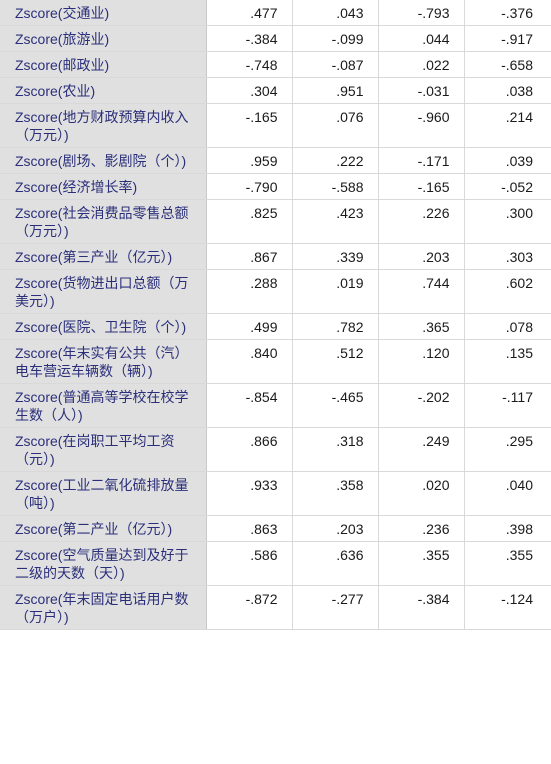 The height and width of the screenshot is (764, 551). I want to click on row-label: Zscore(货物进出口总额（万美元）), so click(103, 291).